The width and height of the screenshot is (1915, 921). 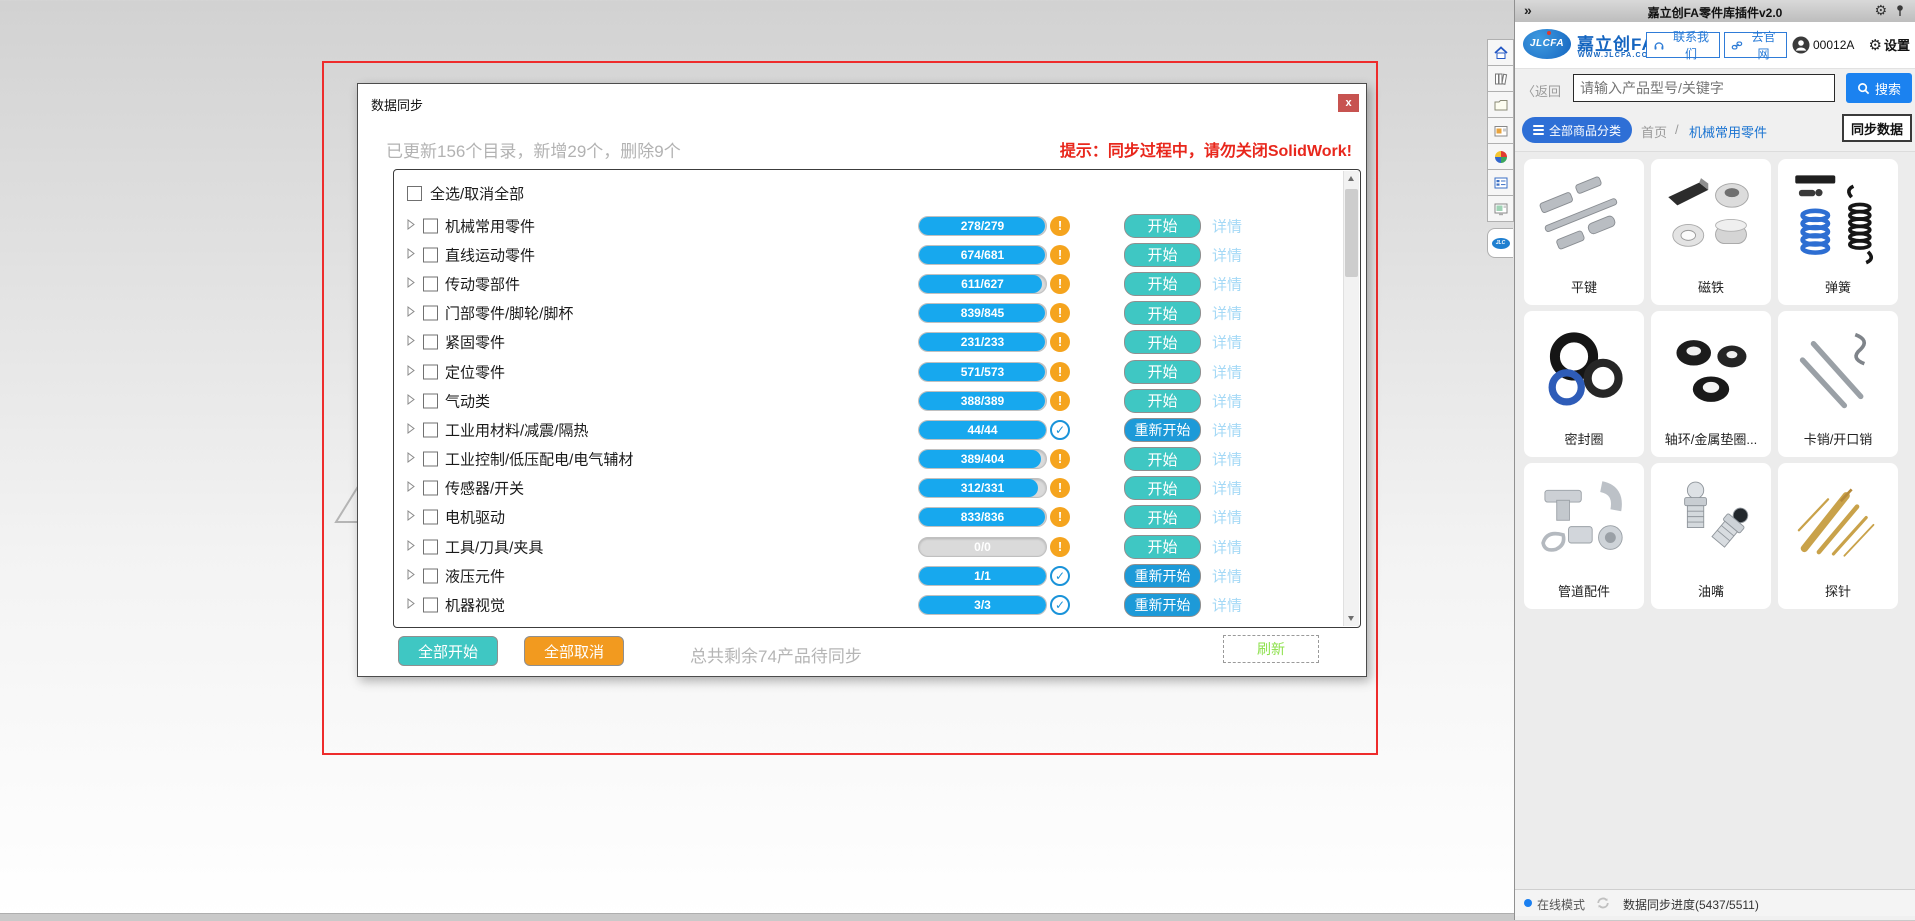 I want to click on product-card: 探针, so click(x=1838, y=536).